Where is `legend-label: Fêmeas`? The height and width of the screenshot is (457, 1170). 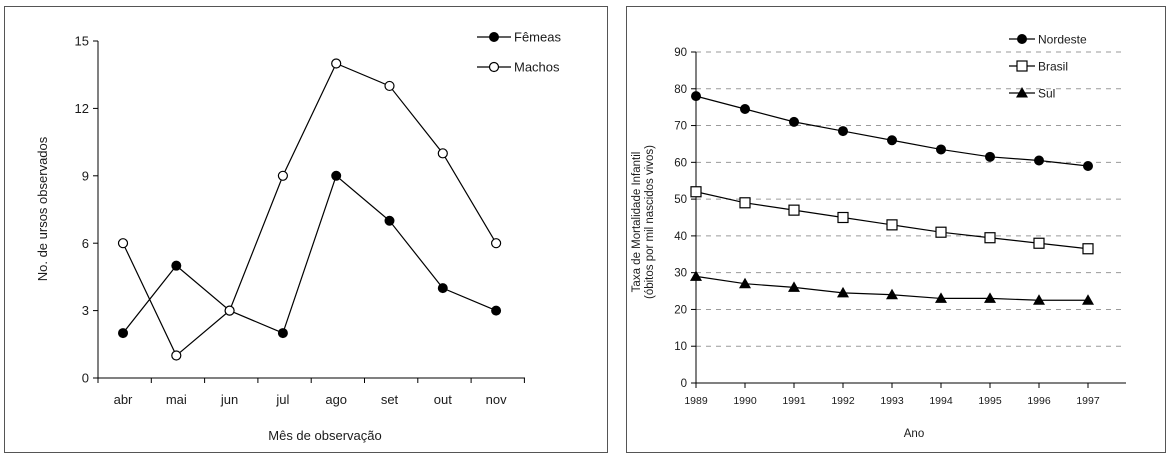 legend-label: Fêmeas is located at coordinates (537, 37).